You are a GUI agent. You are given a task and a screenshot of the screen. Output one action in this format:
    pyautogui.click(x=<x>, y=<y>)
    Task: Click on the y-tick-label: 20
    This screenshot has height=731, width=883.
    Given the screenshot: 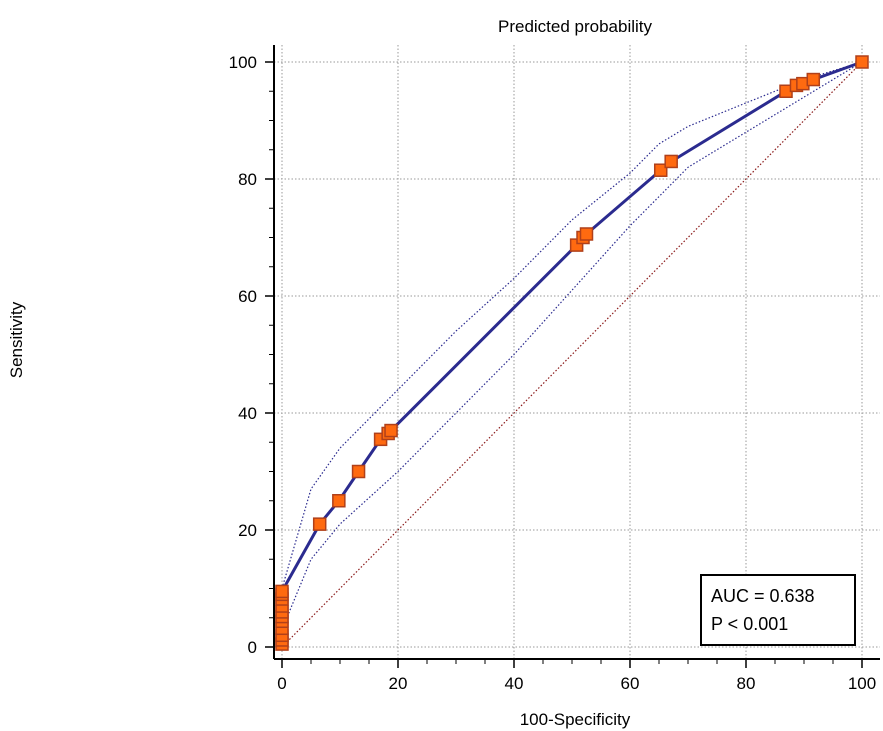 What is the action you would take?
    pyautogui.click(x=247, y=530)
    